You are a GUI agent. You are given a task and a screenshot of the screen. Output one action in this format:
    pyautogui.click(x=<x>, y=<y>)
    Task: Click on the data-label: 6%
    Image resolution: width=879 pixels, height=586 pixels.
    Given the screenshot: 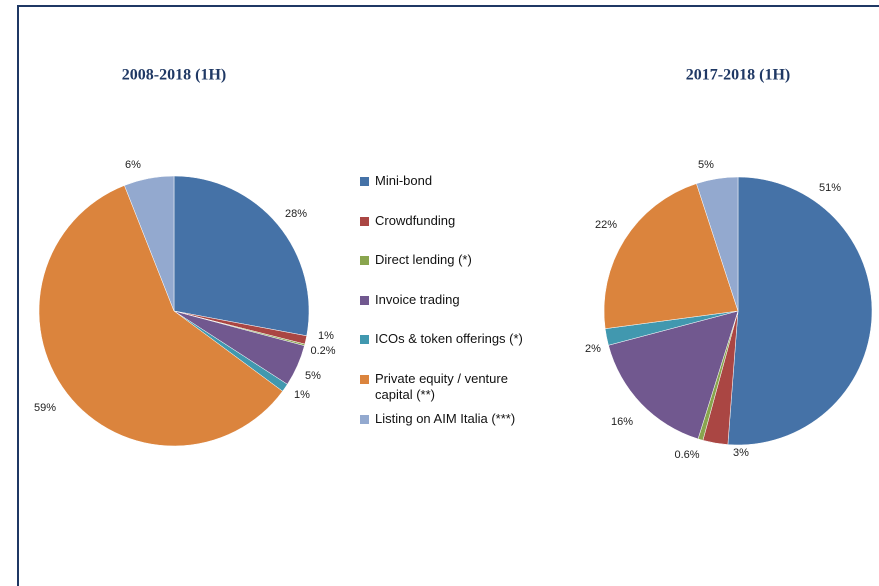 What is the action you would take?
    pyautogui.click(x=133, y=165)
    